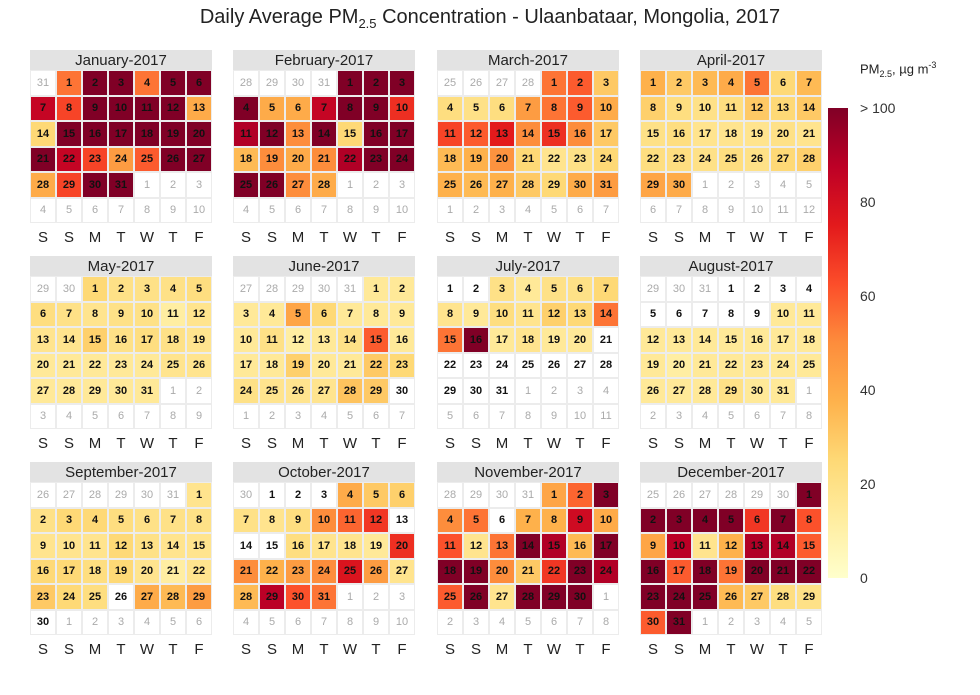 Image resolution: width=980 pixels, height=695 pixels. Describe the element at coordinates (528, 472) in the screenshot. I see `month-title: November-2017` at that location.